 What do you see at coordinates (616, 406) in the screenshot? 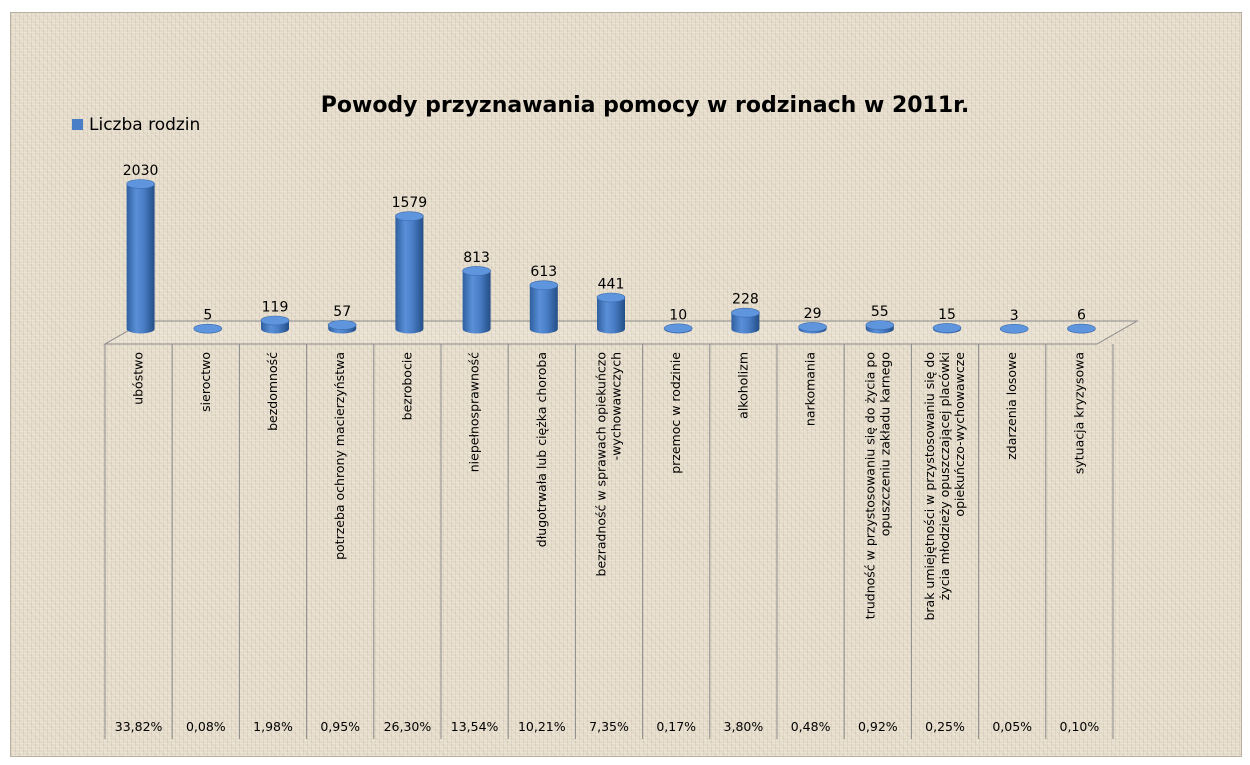
I see `category-label: -wychowawczych` at bounding box center [616, 406].